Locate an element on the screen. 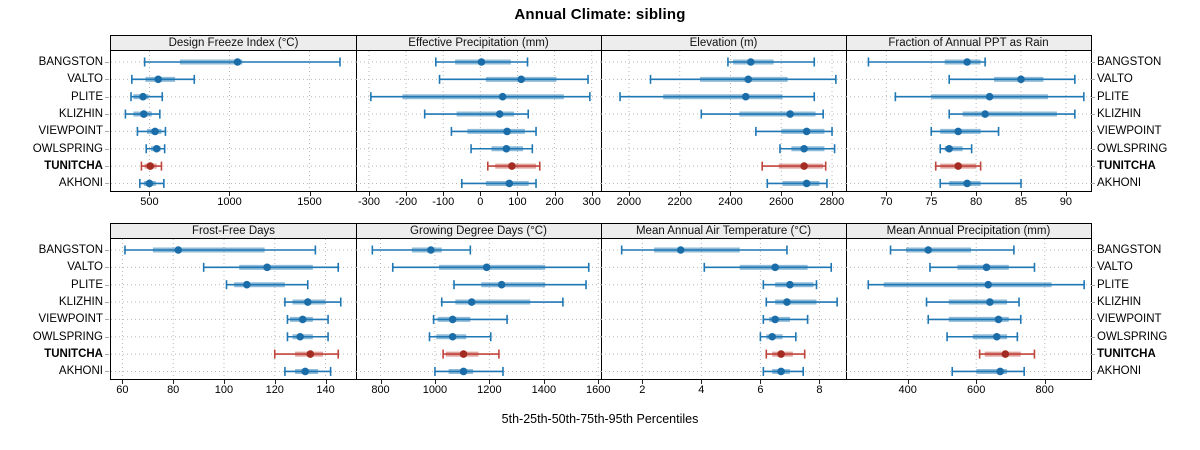 This screenshot has height=450, width=1200. panel-frost-free-days is located at coordinates (233, 309).